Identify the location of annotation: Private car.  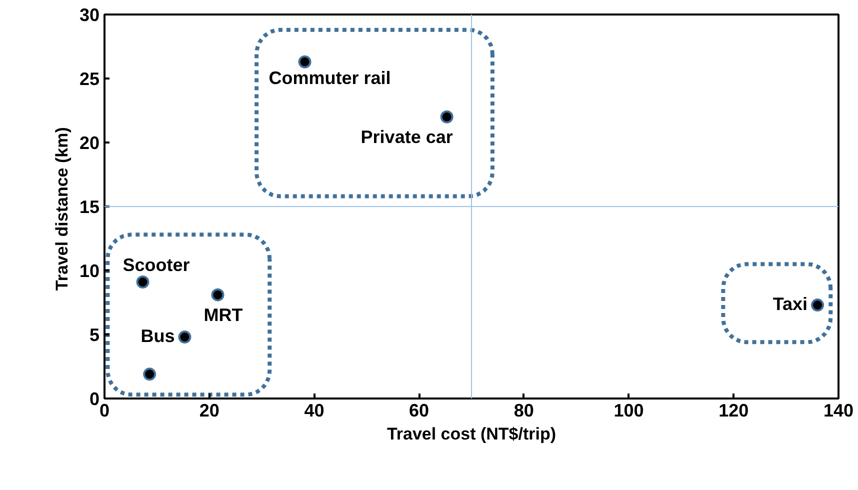
(406, 136).